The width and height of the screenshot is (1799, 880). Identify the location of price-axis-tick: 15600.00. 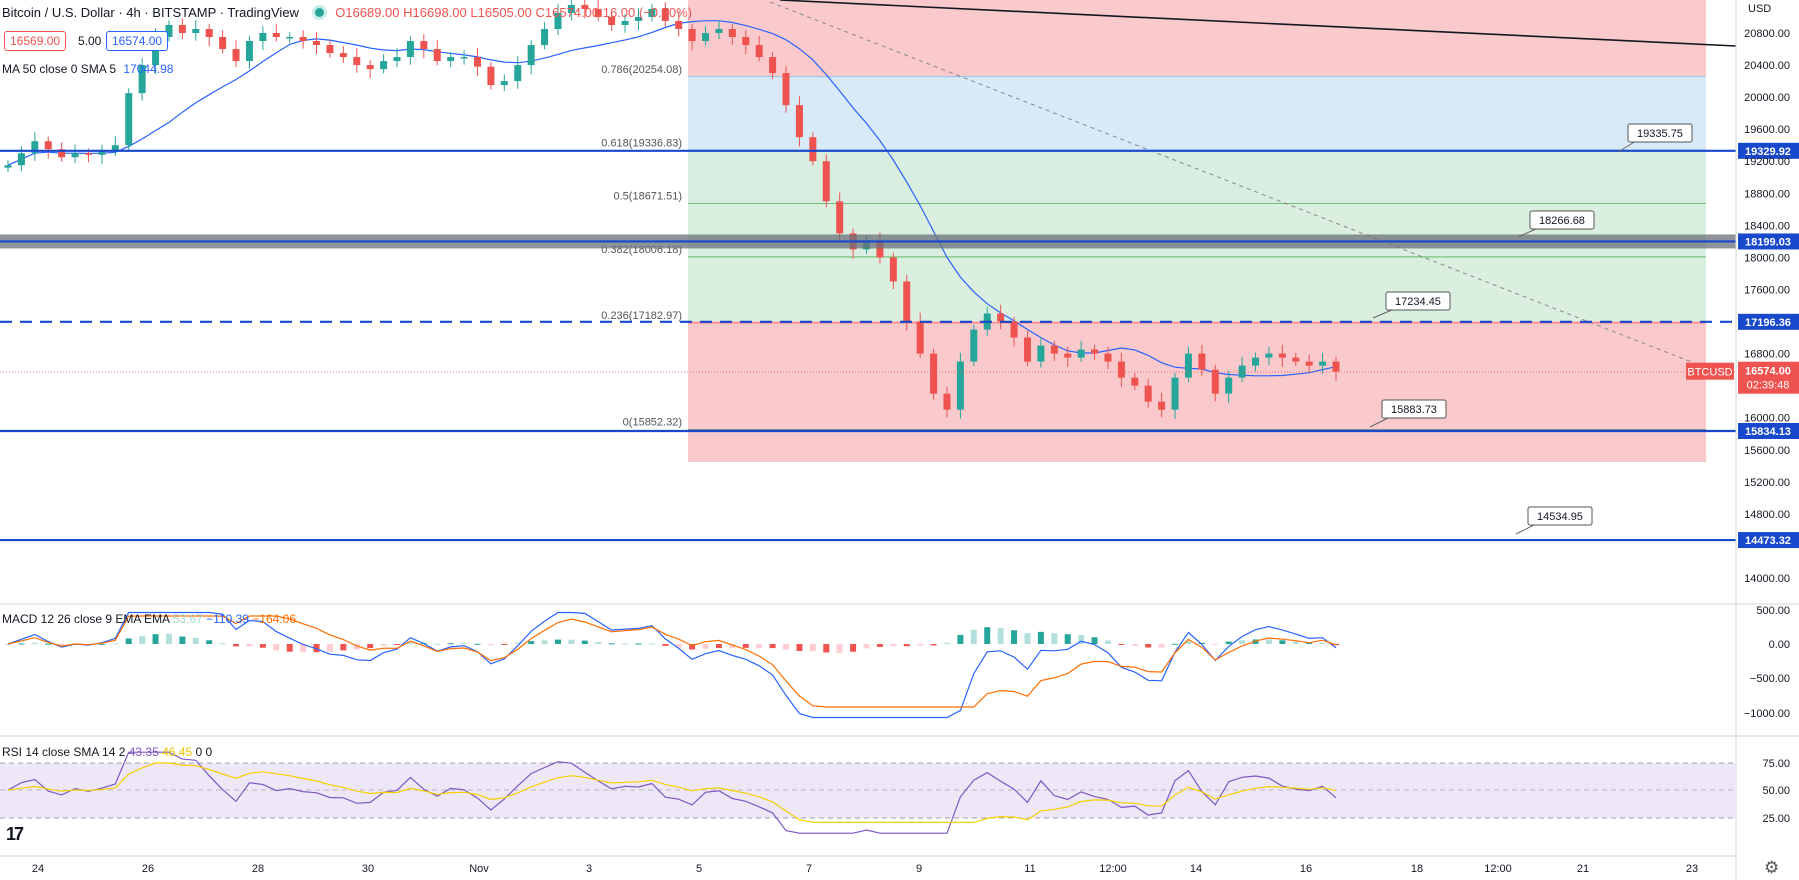
(1767, 451).